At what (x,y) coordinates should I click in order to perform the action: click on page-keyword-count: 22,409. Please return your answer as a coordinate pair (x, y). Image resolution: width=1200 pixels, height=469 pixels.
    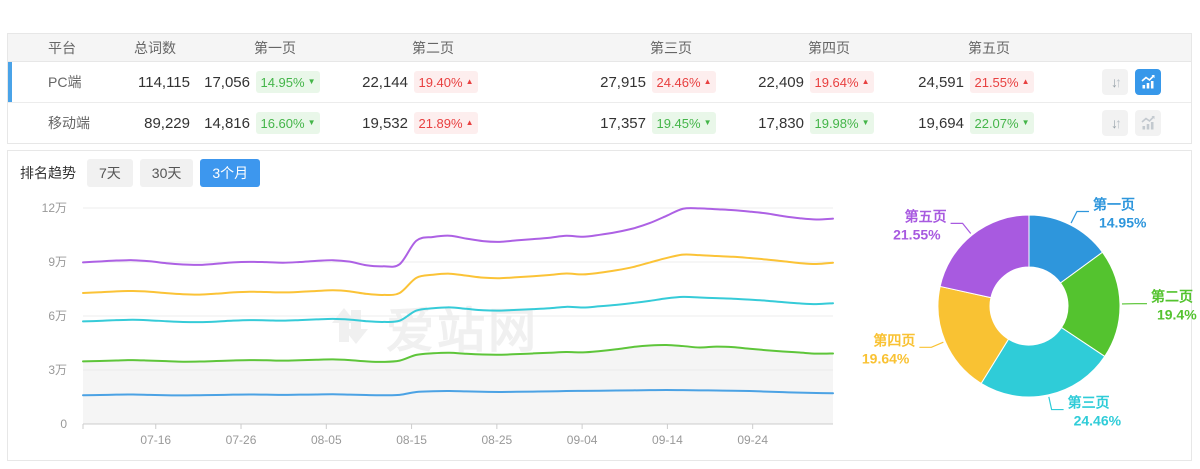
    Looking at the image, I should click on (781, 82).